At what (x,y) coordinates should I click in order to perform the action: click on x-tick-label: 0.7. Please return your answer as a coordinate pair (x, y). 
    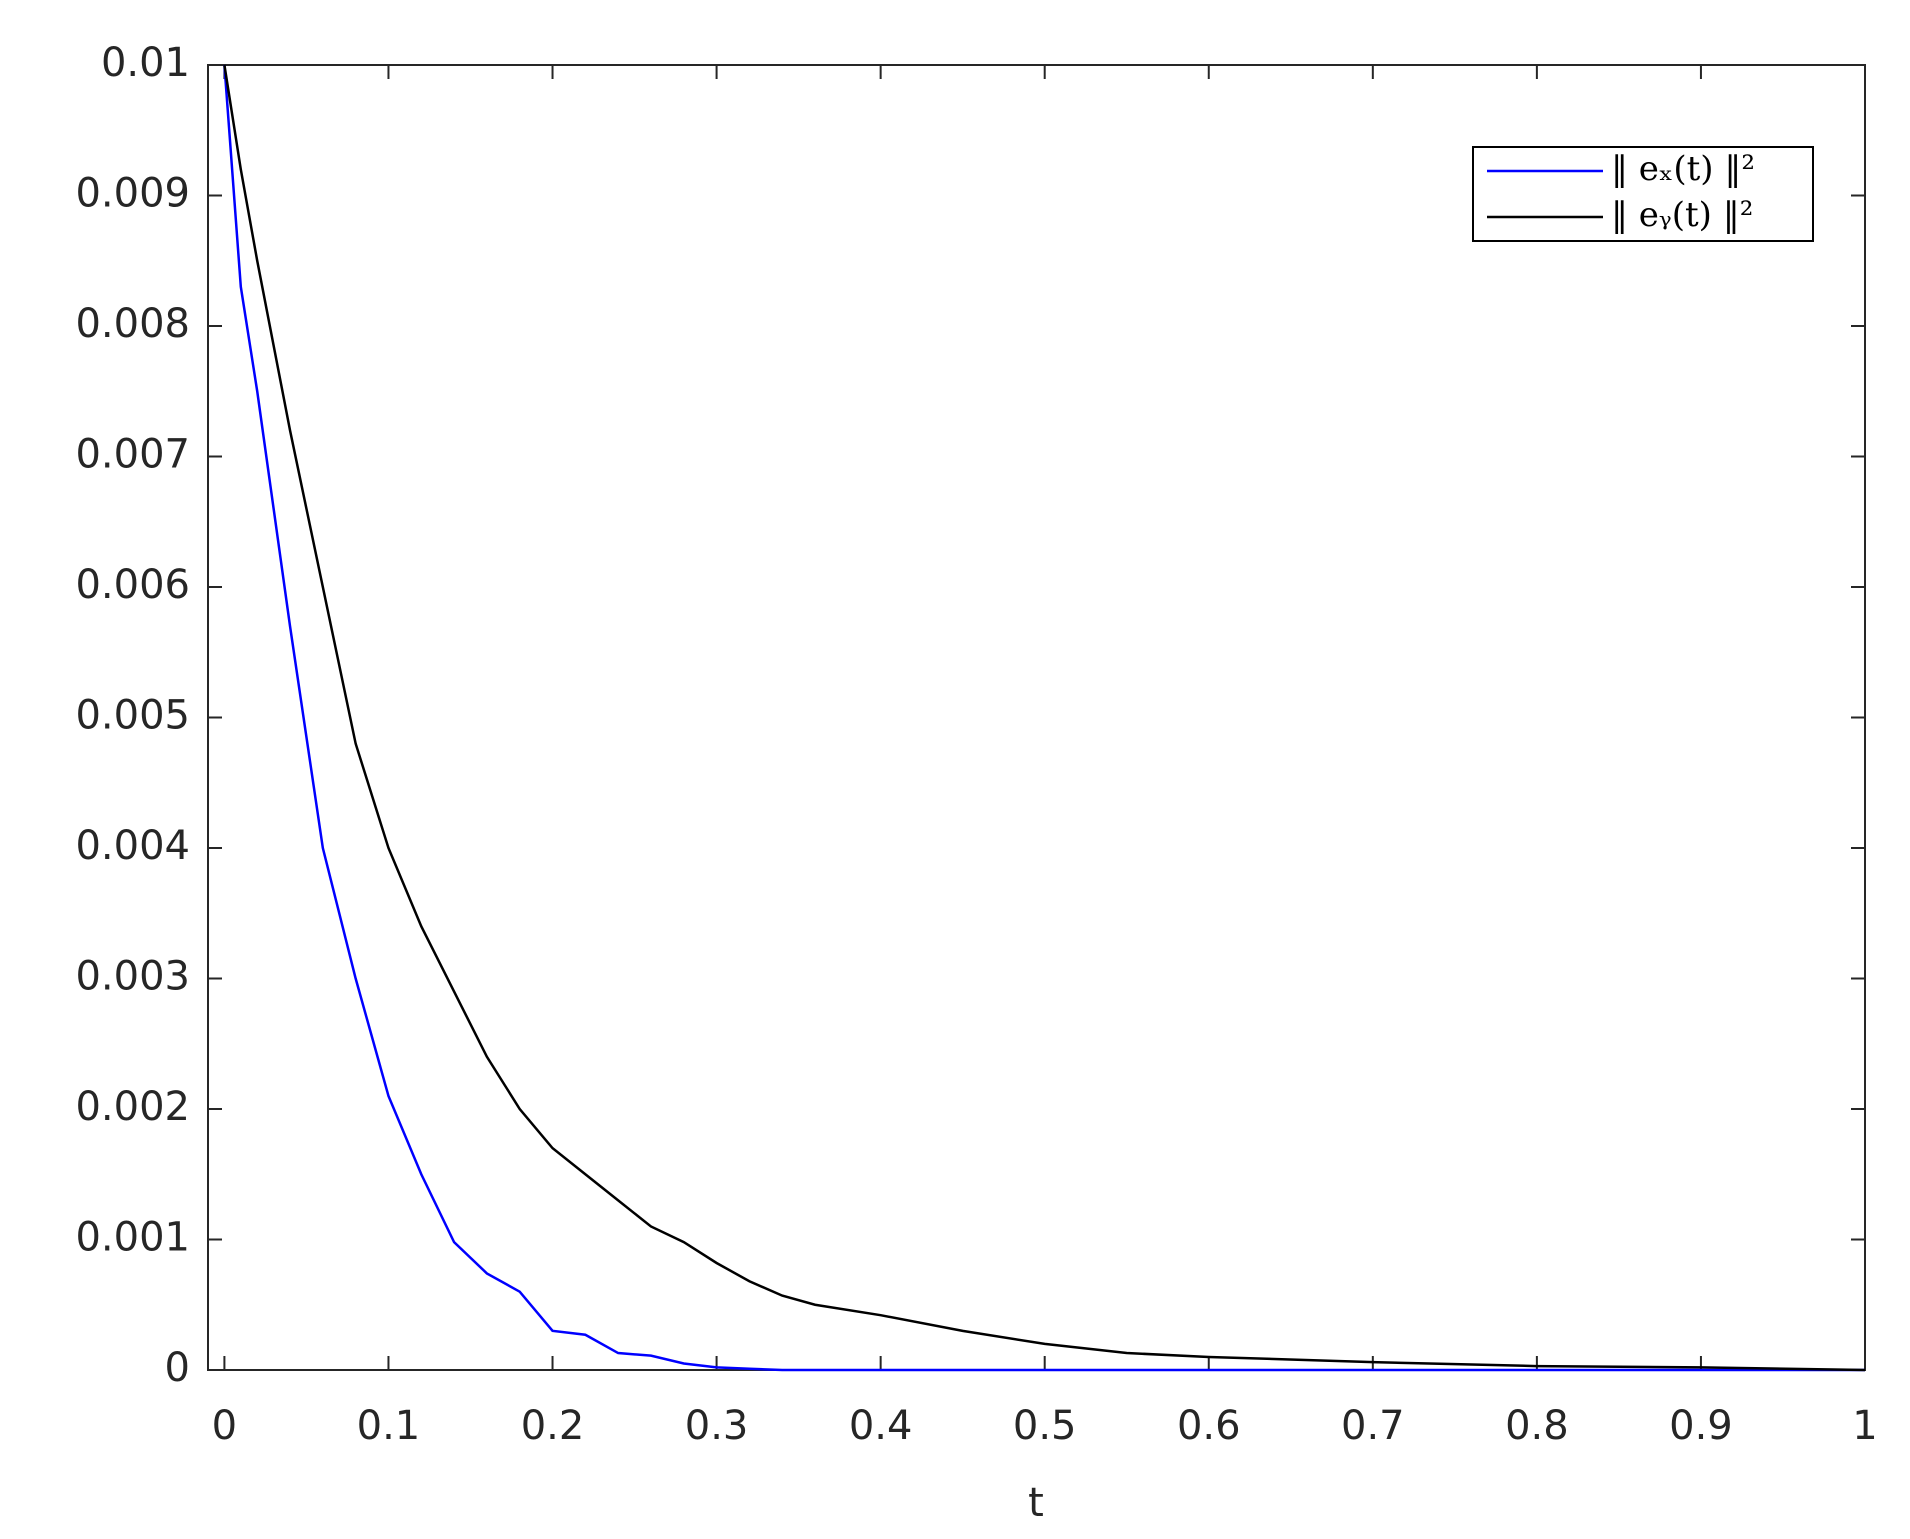
    Looking at the image, I should click on (1373, 1426).